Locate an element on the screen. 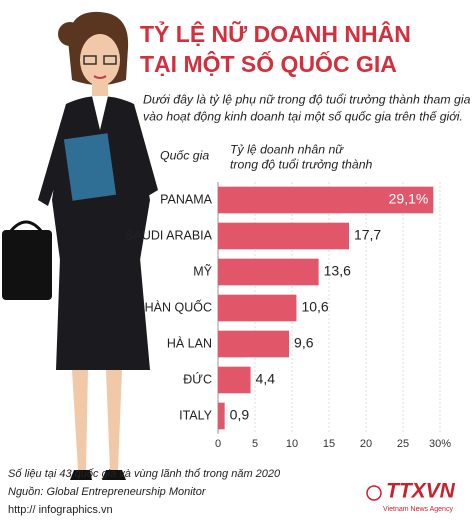 Image resolution: width=474 pixels, height=520 pixels. y-tick-label: HÀ LAN is located at coordinates (189, 342).